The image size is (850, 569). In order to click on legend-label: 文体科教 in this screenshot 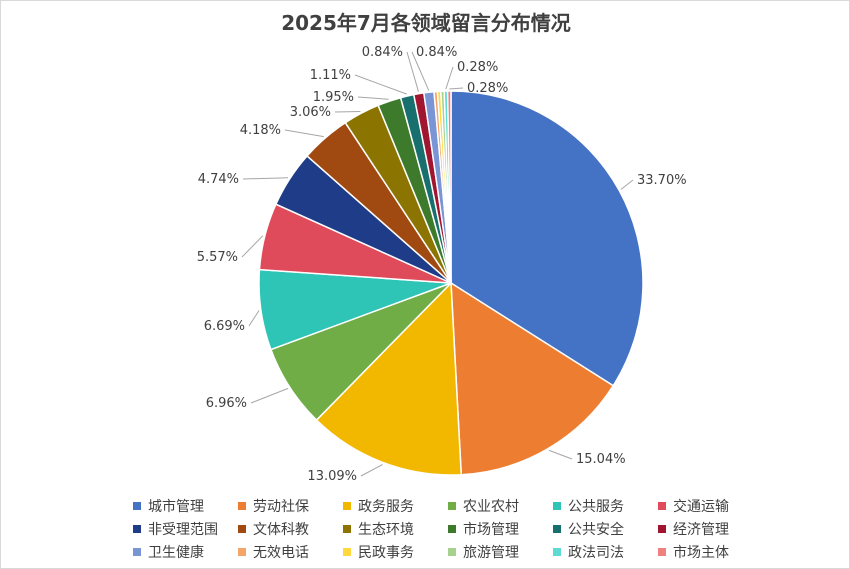, I will do `click(281, 529)`.